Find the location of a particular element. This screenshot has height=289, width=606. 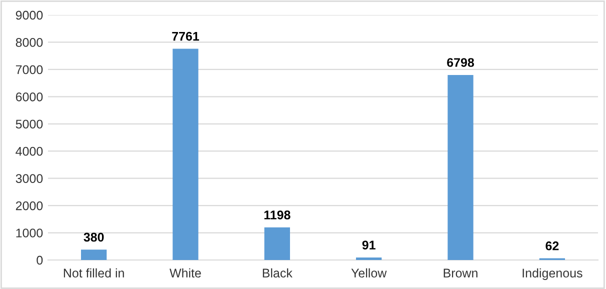

x-tick-label: White is located at coordinates (185, 273).